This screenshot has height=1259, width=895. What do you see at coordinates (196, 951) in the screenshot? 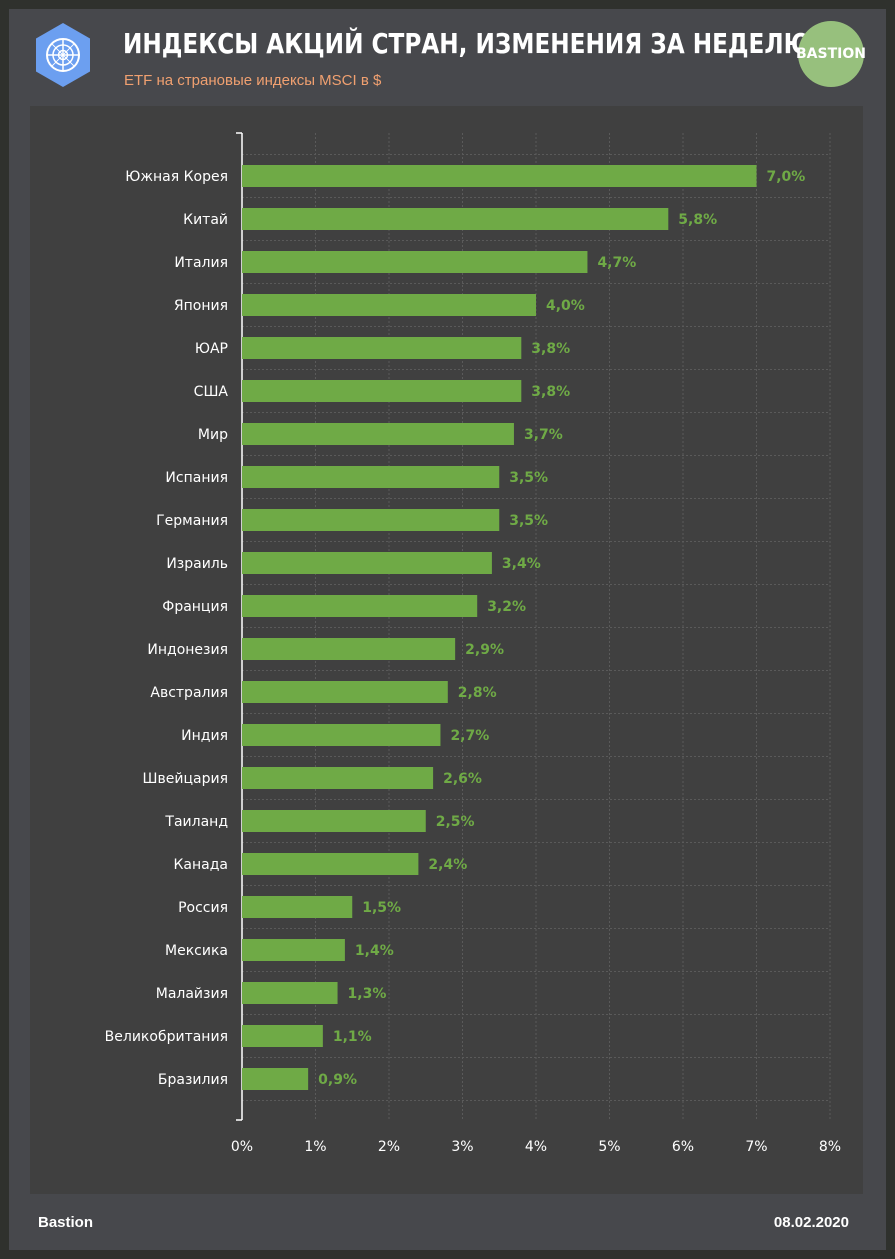
I see `category-label: Мексика` at bounding box center [196, 951].